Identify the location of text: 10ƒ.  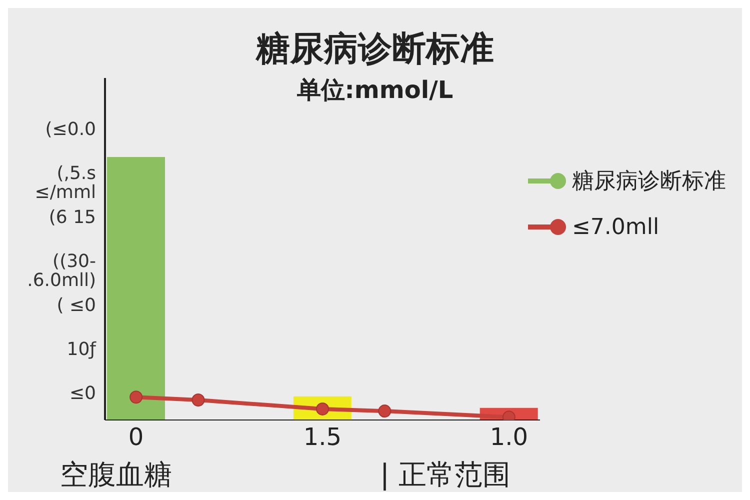
(81, 349).